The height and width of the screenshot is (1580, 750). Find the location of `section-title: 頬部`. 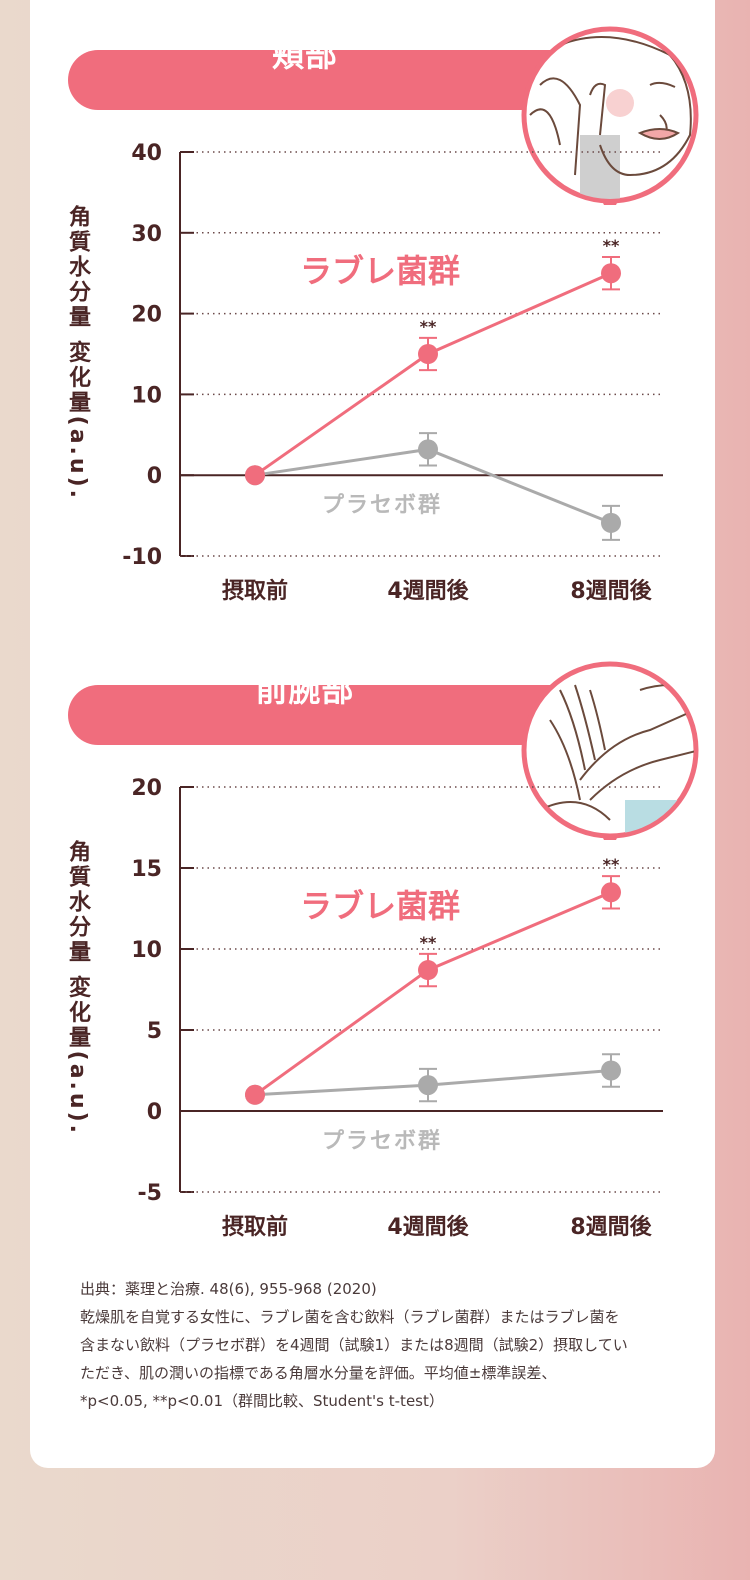

section-title: 頬部 is located at coordinates (304, 55).